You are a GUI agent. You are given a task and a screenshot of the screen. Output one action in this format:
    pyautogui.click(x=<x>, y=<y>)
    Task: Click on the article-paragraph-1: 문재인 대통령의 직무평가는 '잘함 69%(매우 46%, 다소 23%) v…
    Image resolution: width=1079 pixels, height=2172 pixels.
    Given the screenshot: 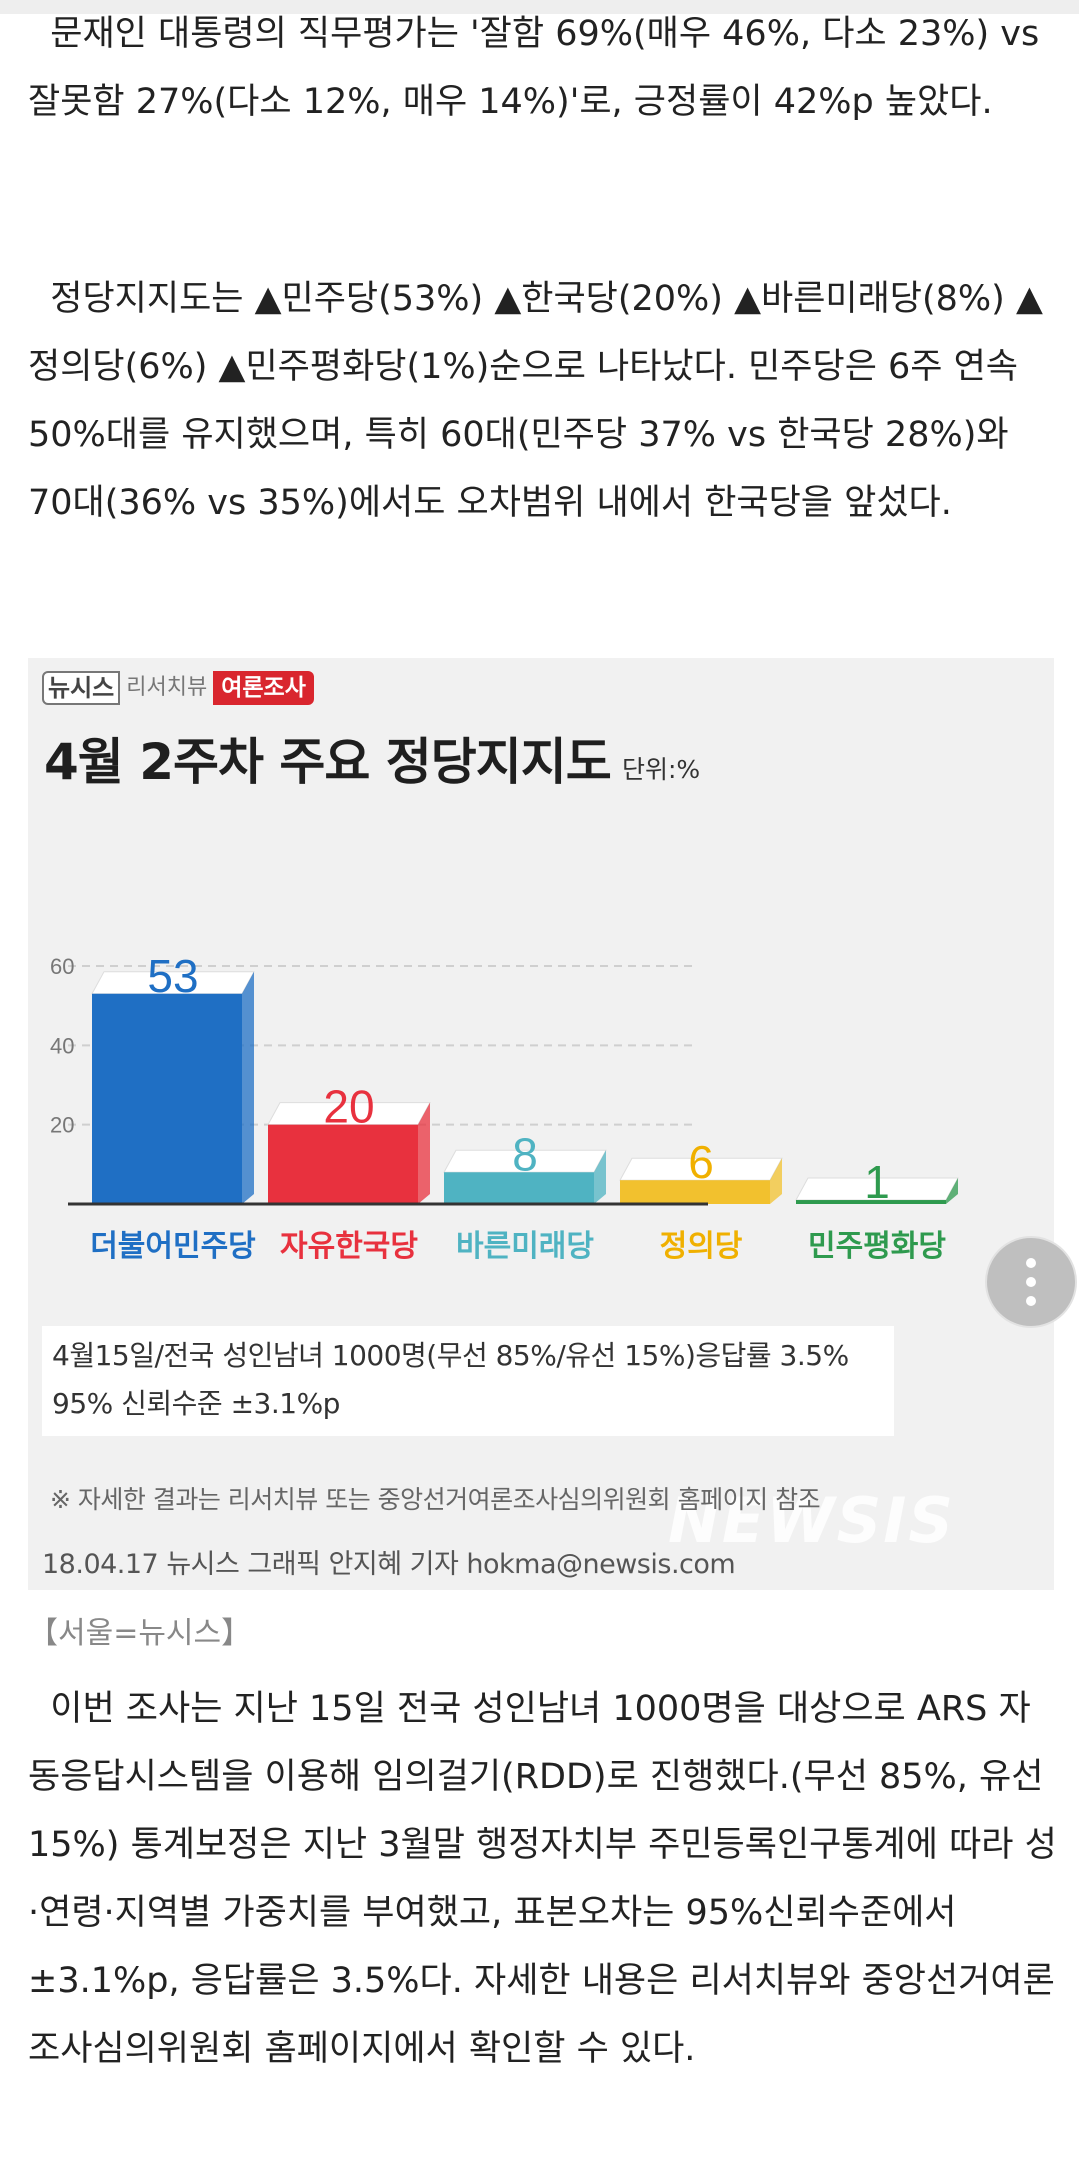 What is the action you would take?
    pyautogui.click(x=539, y=68)
    